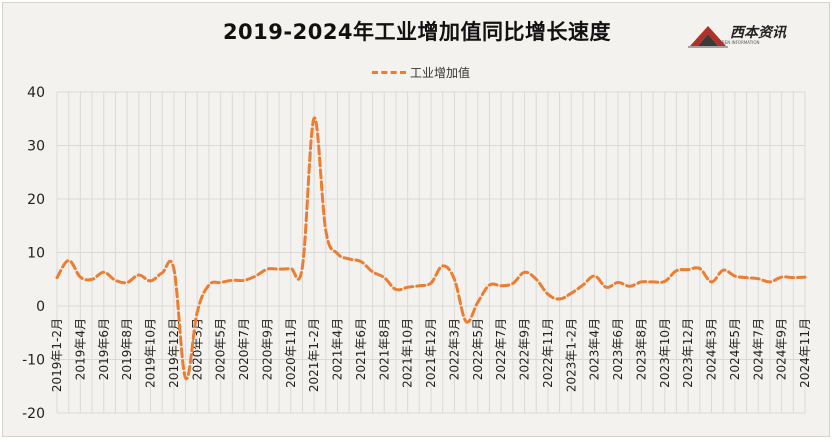  What do you see at coordinates (417, 32) in the screenshot?
I see `chart-title: 2019-2024年工业增加值同比增长速度` at bounding box center [417, 32].